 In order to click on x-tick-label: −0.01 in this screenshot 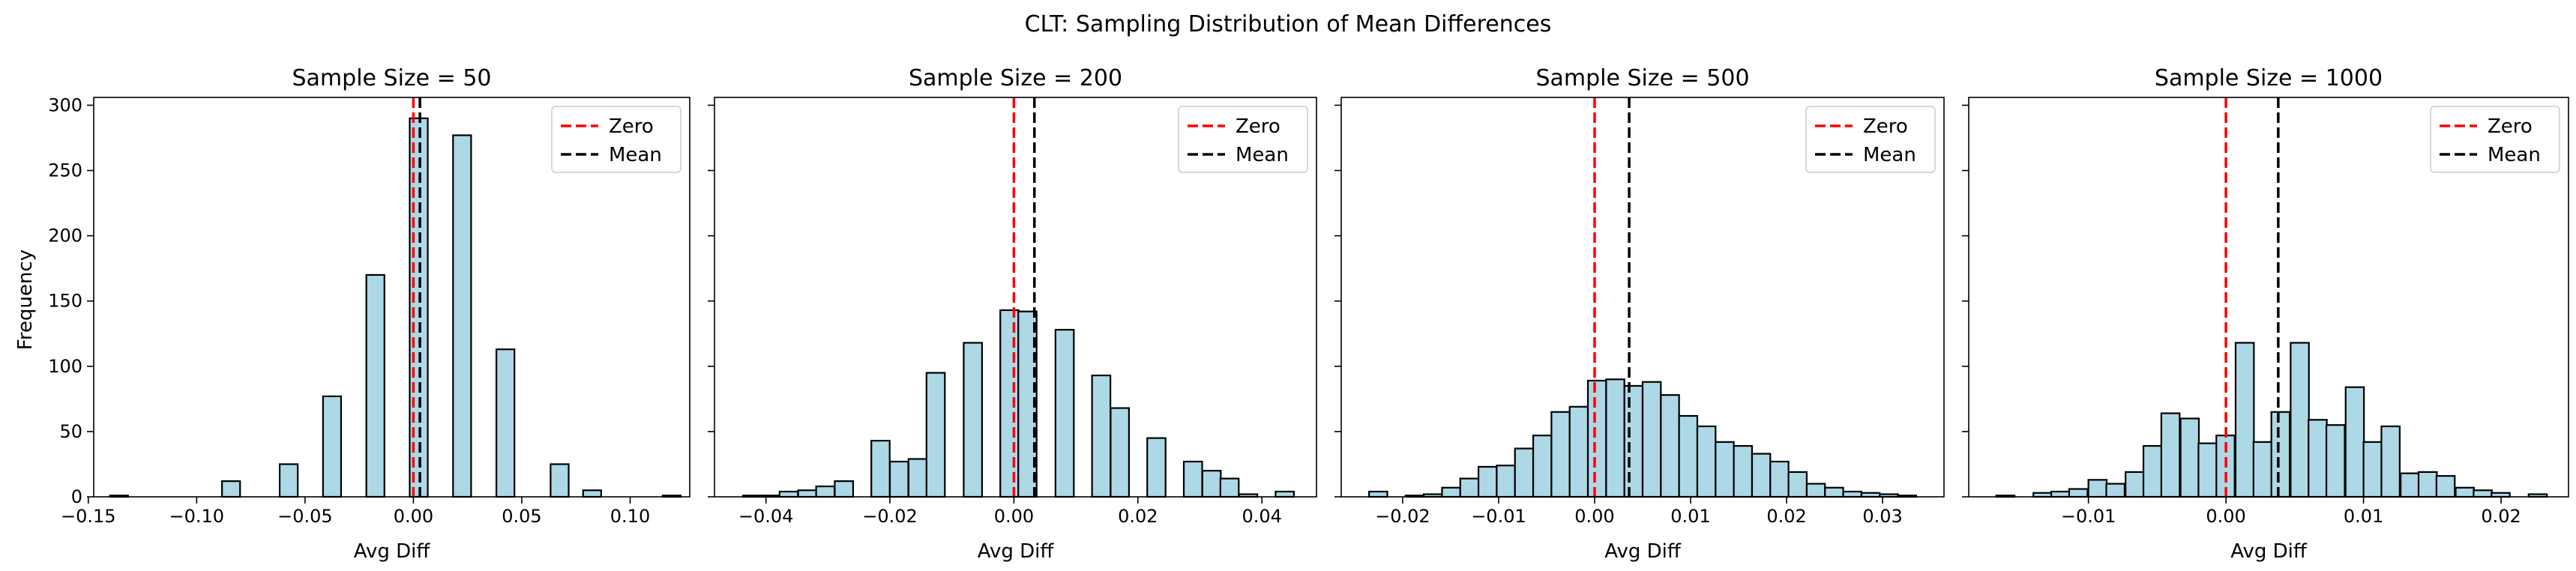, I will do `click(1498, 516)`.